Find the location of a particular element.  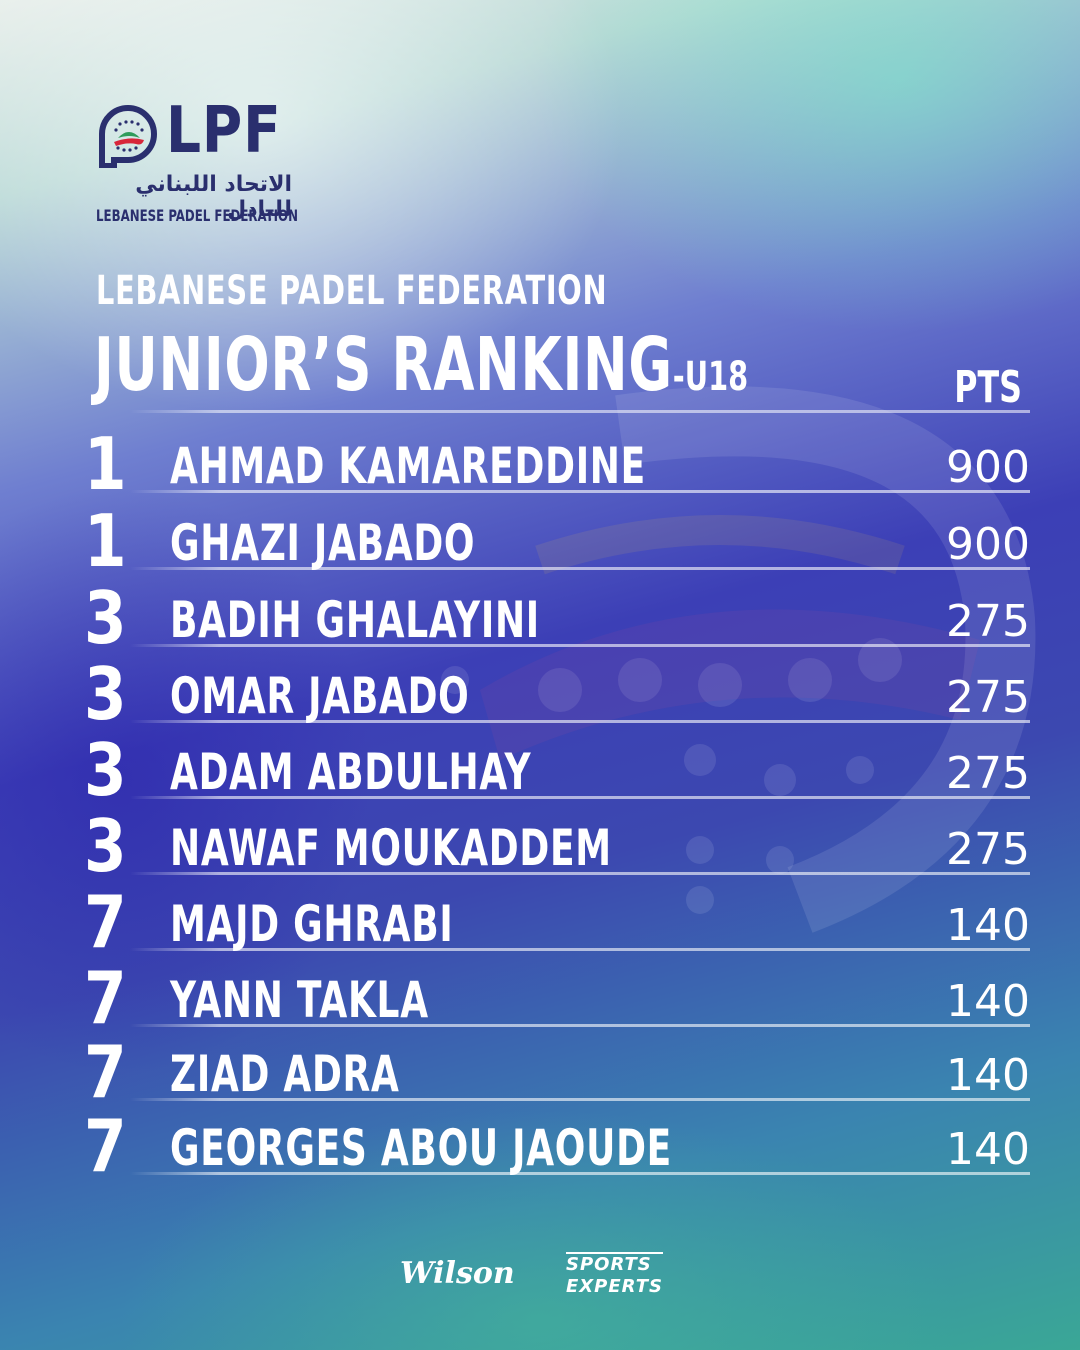

padel-racket-logo-icon is located at coordinates (128, 136).